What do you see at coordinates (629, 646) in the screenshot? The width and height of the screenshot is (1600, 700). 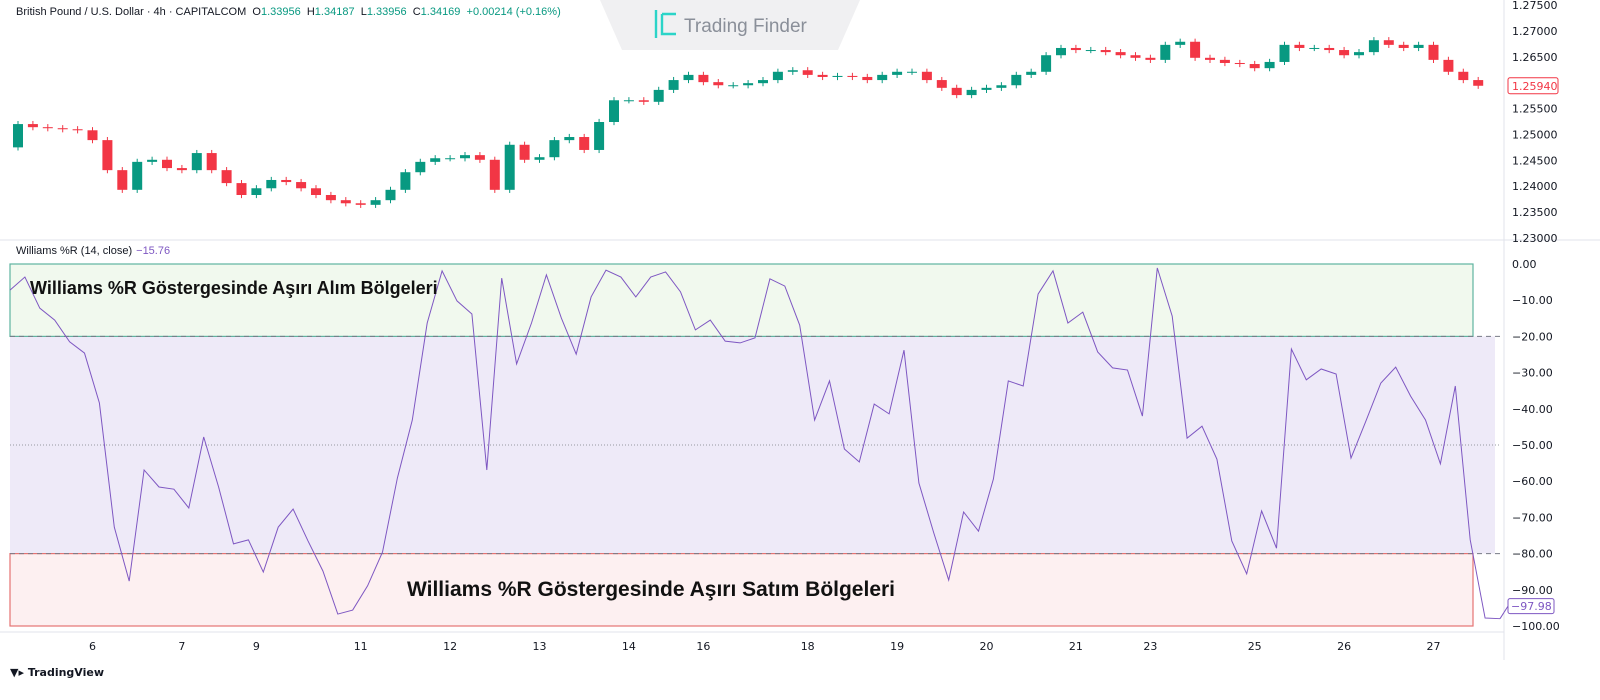 I see `time-tick-label: 14` at bounding box center [629, 646].